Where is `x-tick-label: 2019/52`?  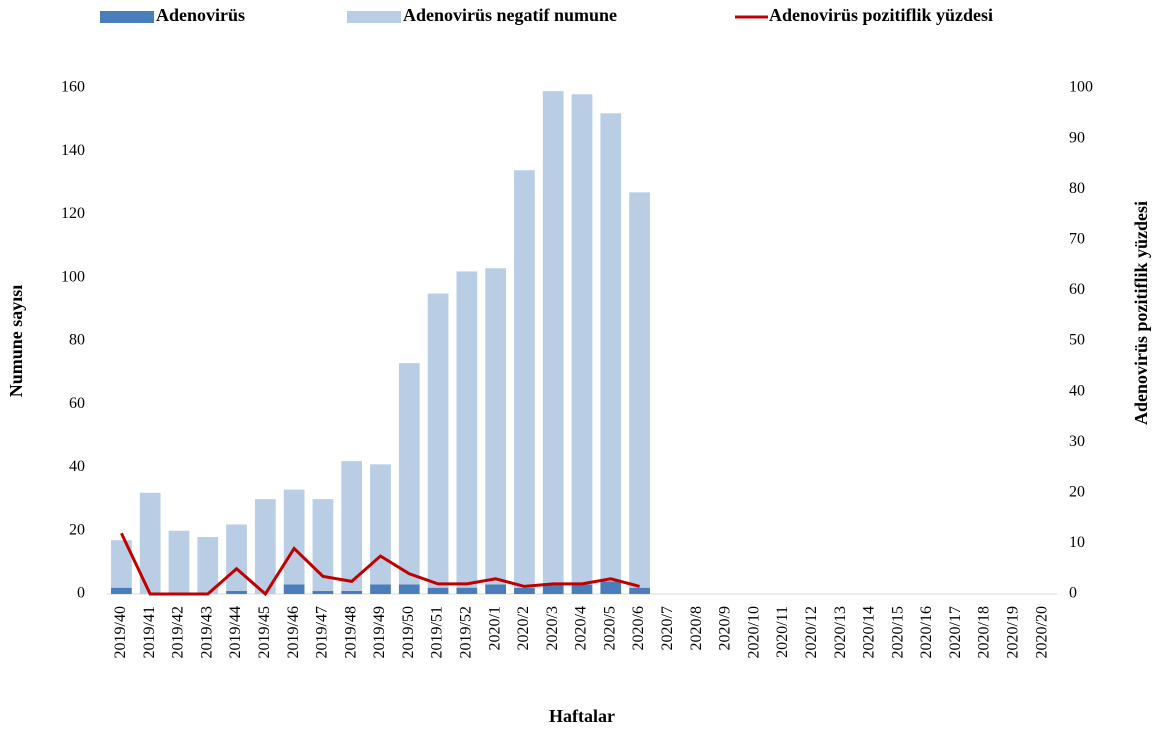 x-tick-label: 2019/52 is located at coordinates (466, 632).